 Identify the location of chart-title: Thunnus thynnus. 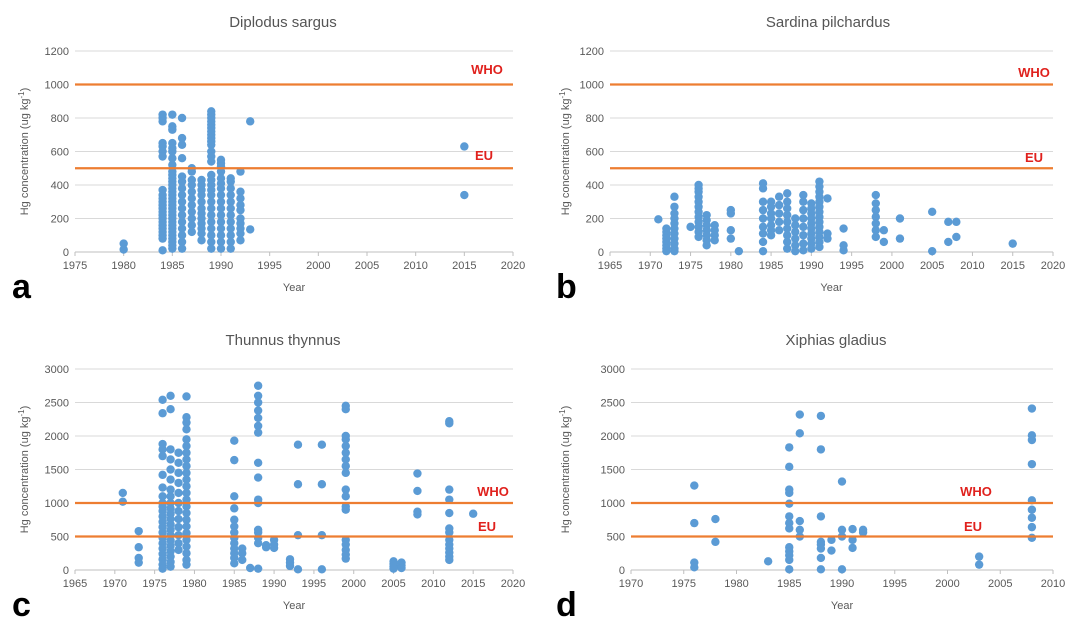
(282, 340).